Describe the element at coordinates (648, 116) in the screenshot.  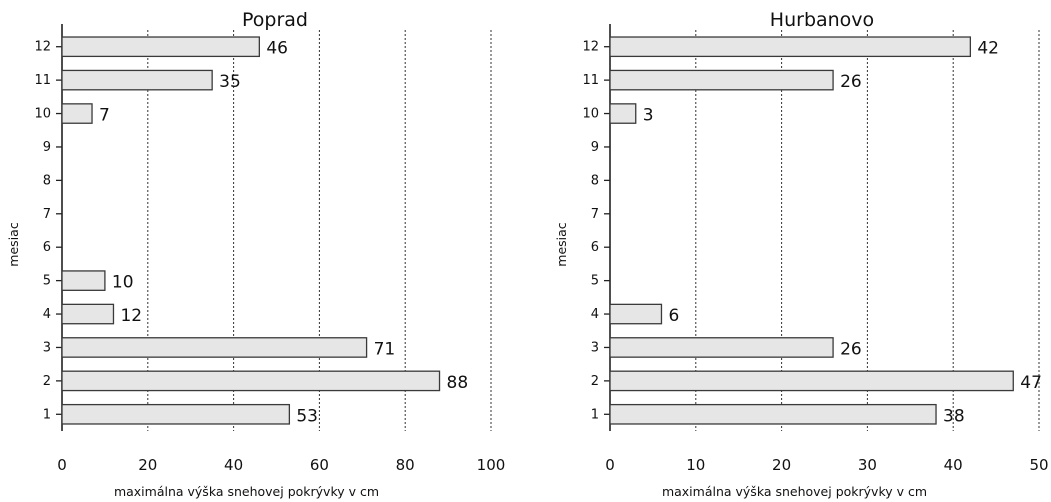
I see `bar-value-label: 3` at that location.